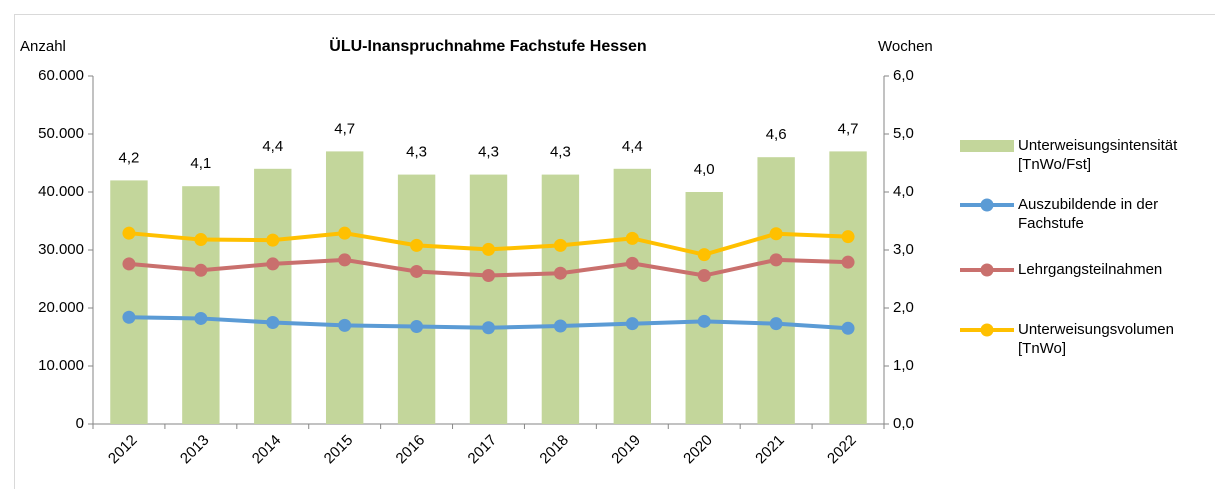 Image resolution: width=1215 pixels, height=489 pixels. What do you see at coordinates (129, 157) in the screenshot?
I see `data-label: 4,2` at bounding box center [129, 157].